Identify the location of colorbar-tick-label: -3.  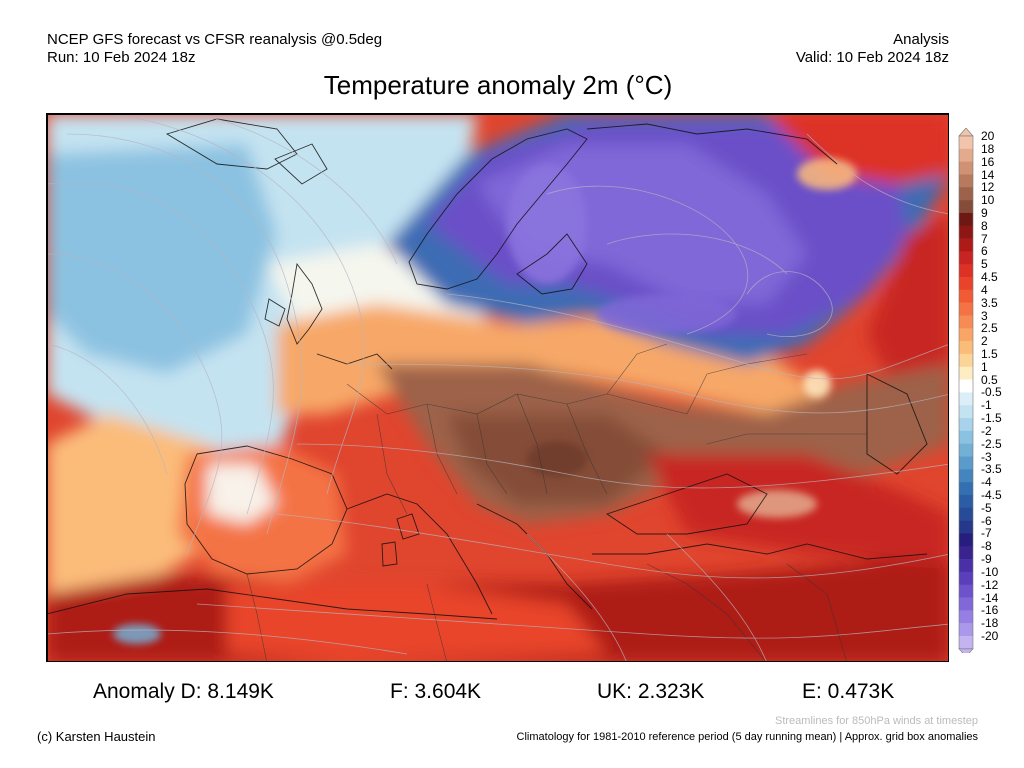
(986, 456).